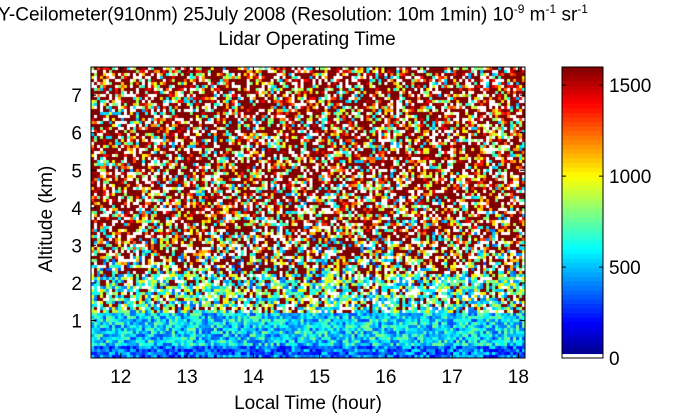 Image resolution: width=700 pixels, height=420 pixels. Describe the element at coordinates (630, 177) in the screenshot. I see `colorbar-tick-label: 1000` at that location.